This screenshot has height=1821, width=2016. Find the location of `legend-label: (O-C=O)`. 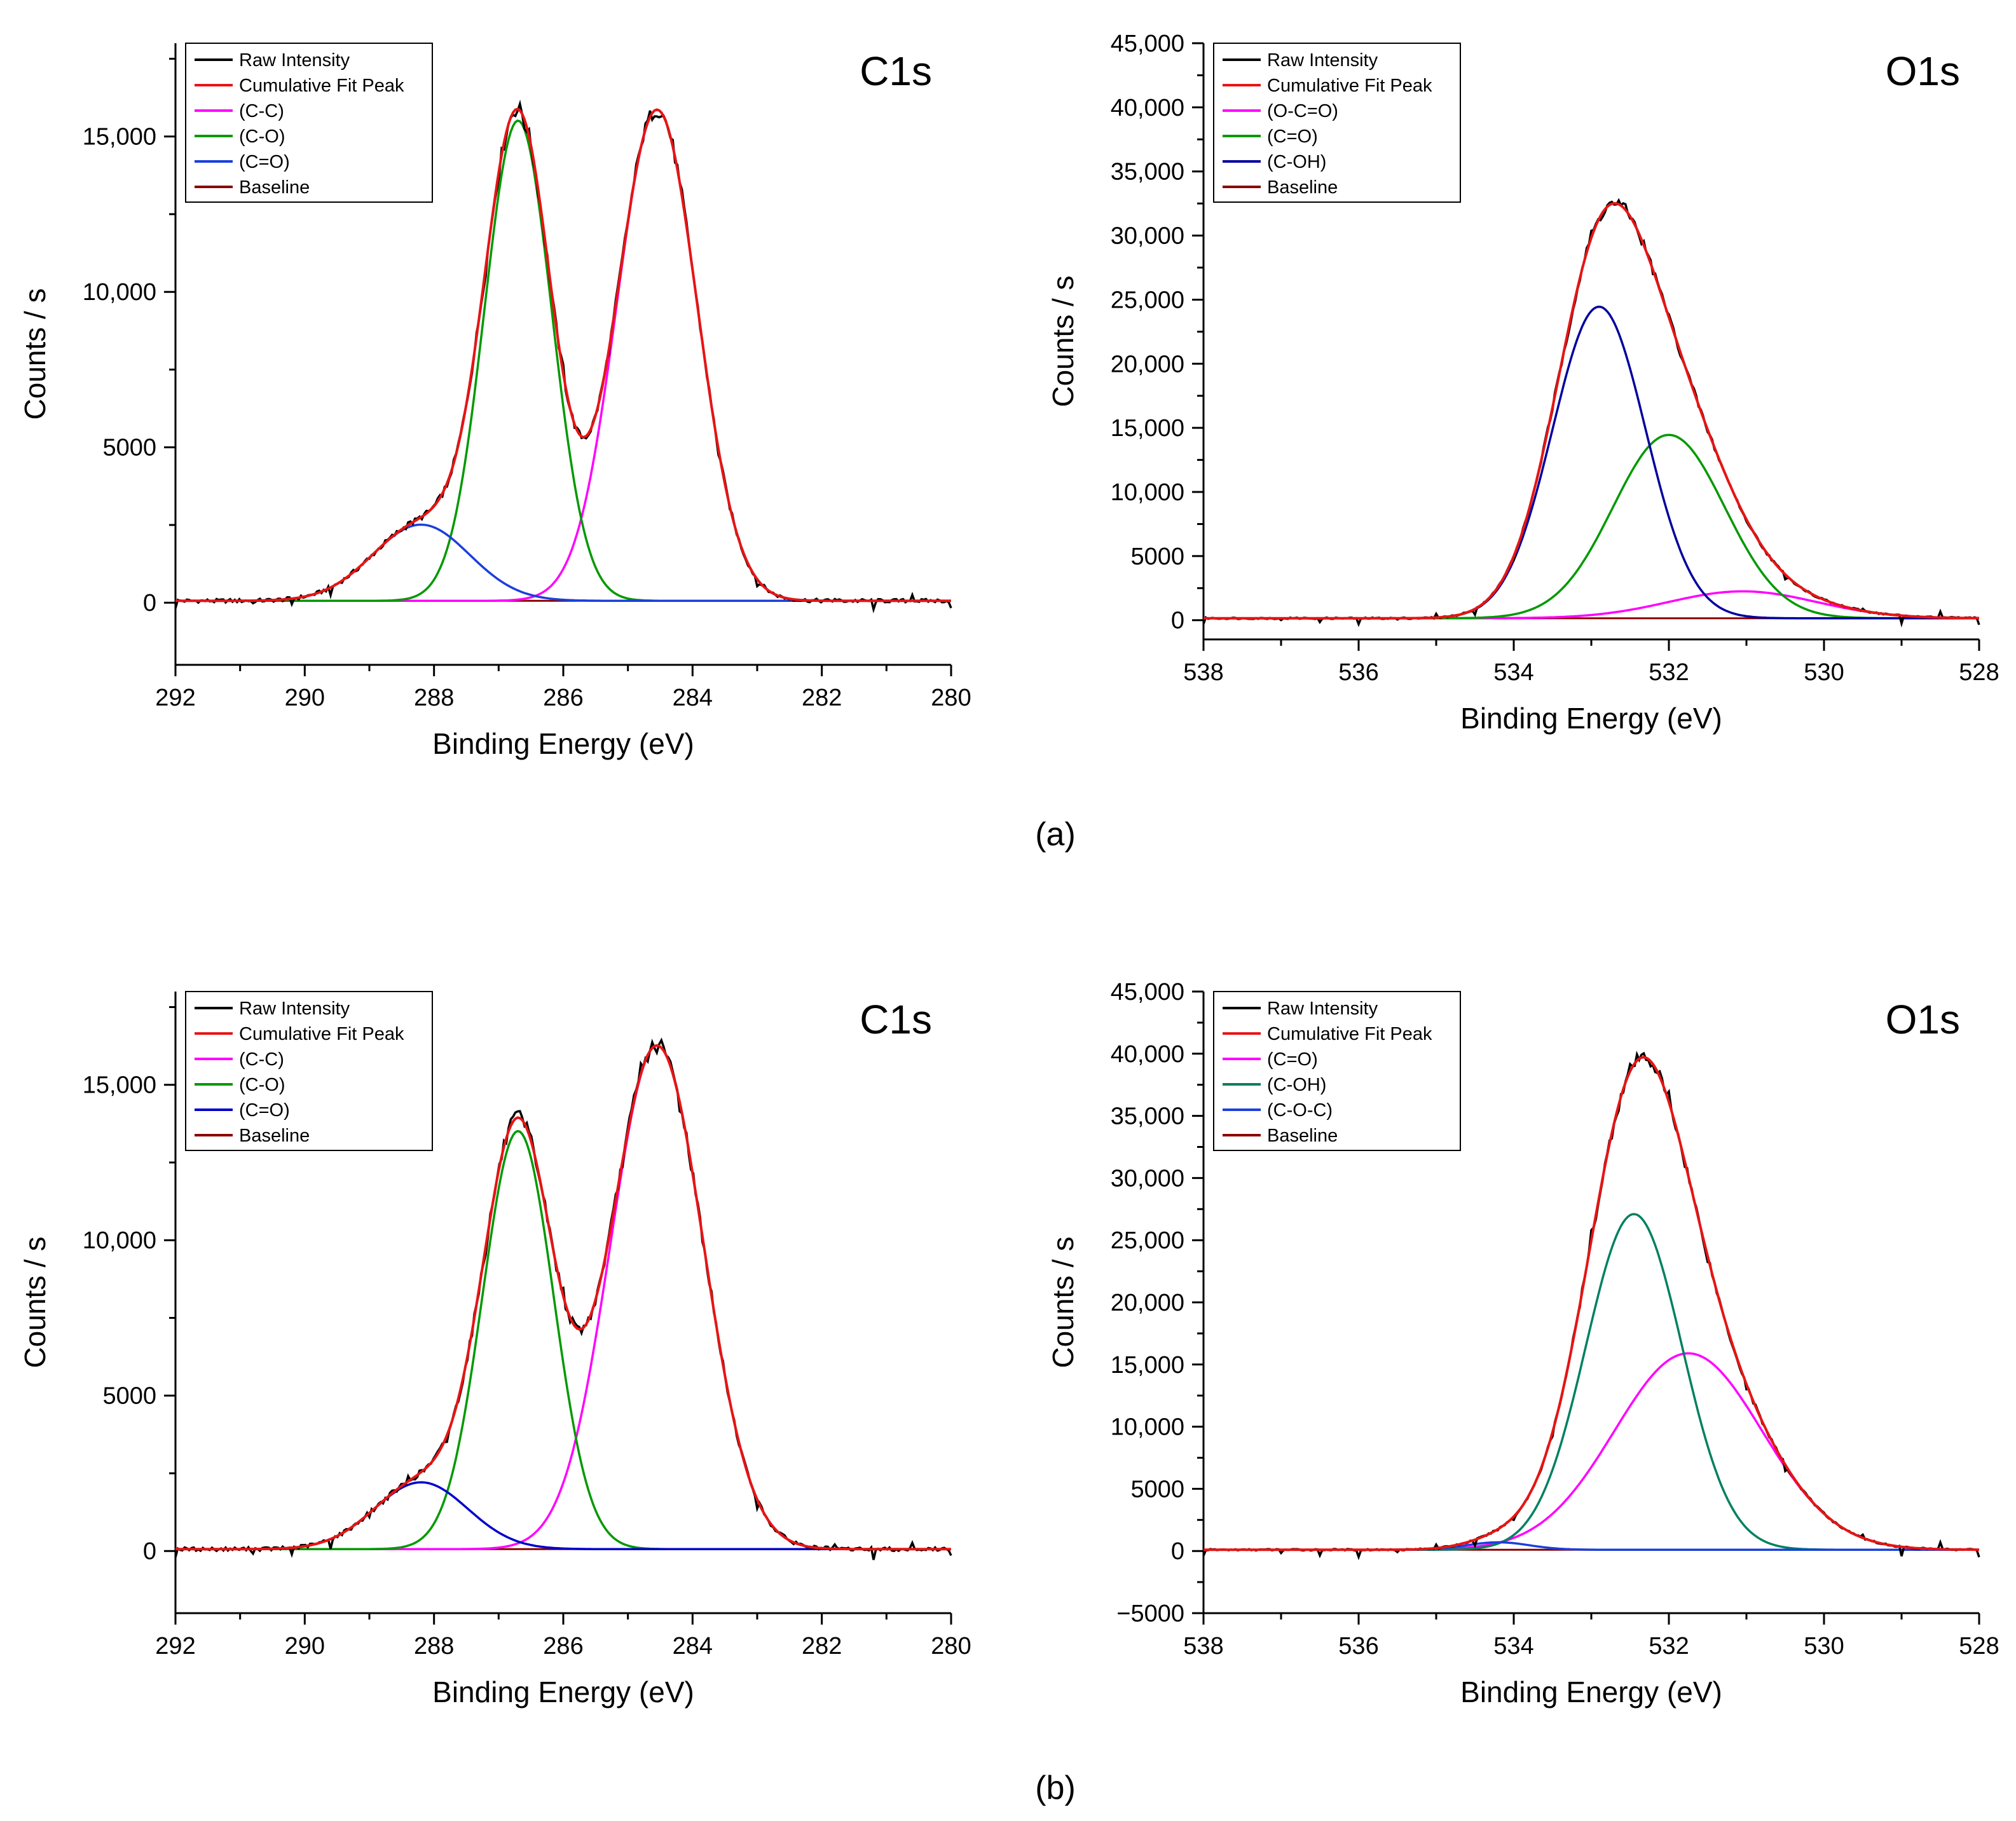

legend-label: (O-C=O) is located at coordinates (1303, 111).